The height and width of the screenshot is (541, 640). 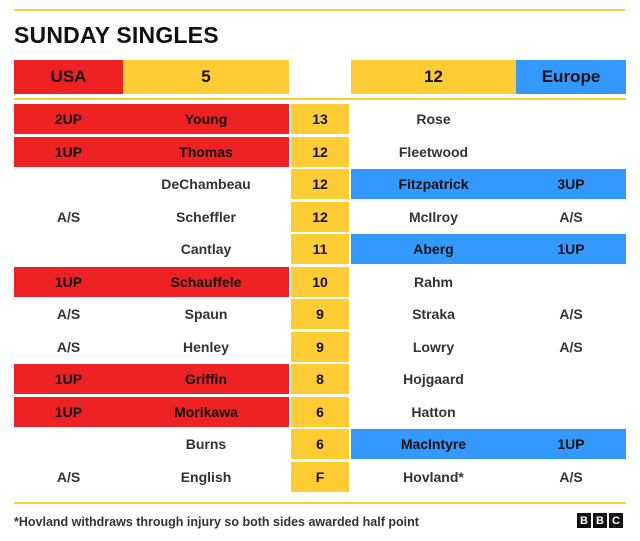 I want to click on usa-player: Spaun, so click(x=206, y=314).